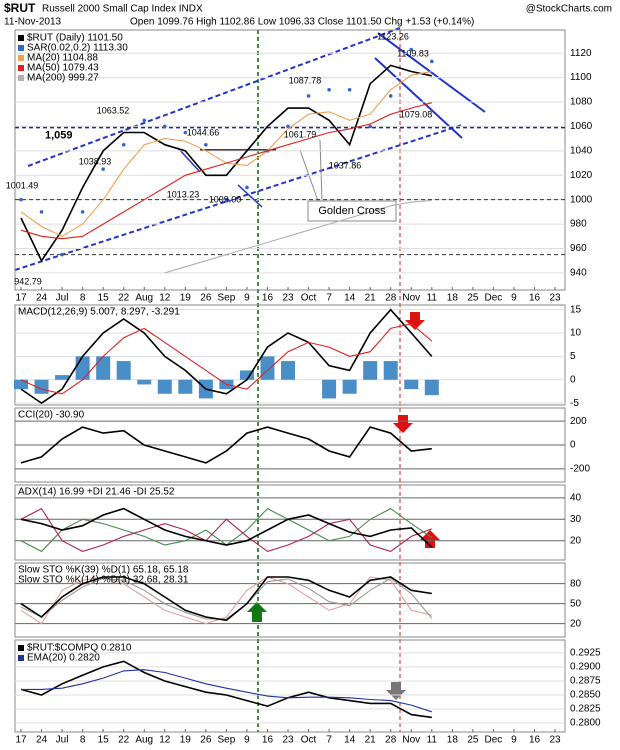 This screenshot has height=750, width=620. I want to click on x-tick-label: Oct, so click(309, 298).